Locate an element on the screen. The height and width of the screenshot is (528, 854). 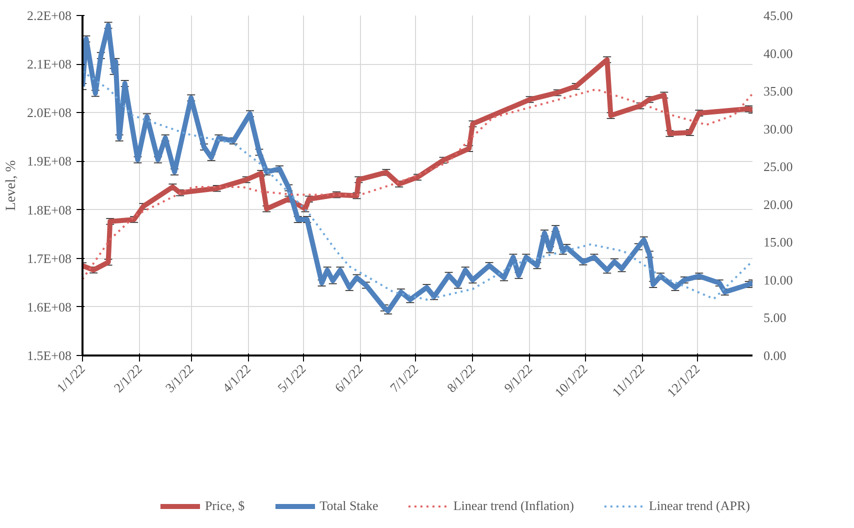
y2-tick-label: 0.00 is located at coordinates (775, 355).